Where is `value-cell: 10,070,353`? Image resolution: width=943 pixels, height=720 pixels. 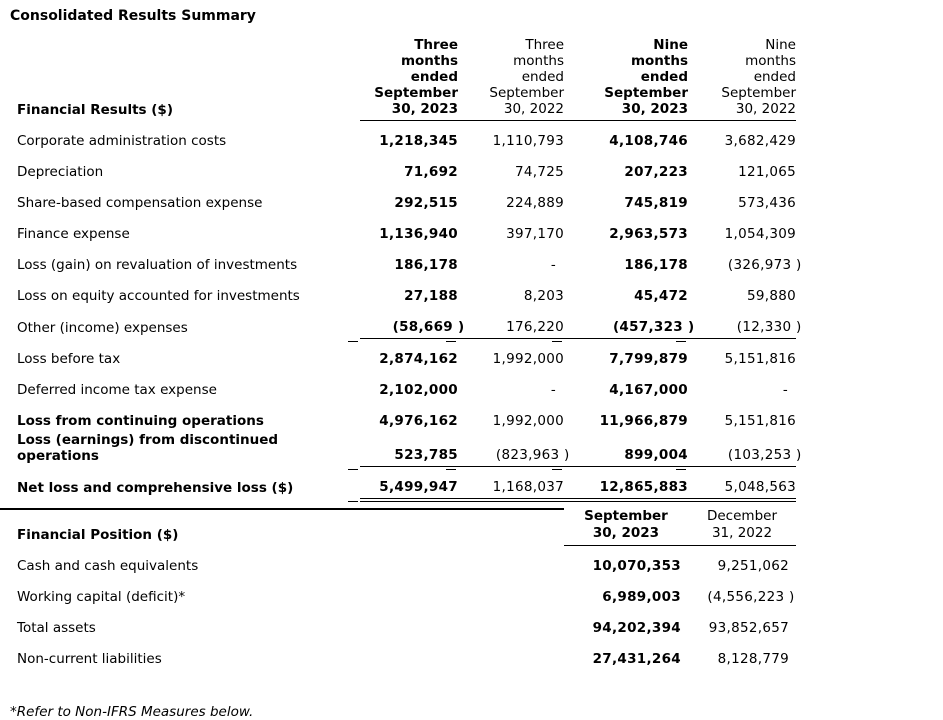 value-cell: 10,070,353 is located at coordinates (626, 561).